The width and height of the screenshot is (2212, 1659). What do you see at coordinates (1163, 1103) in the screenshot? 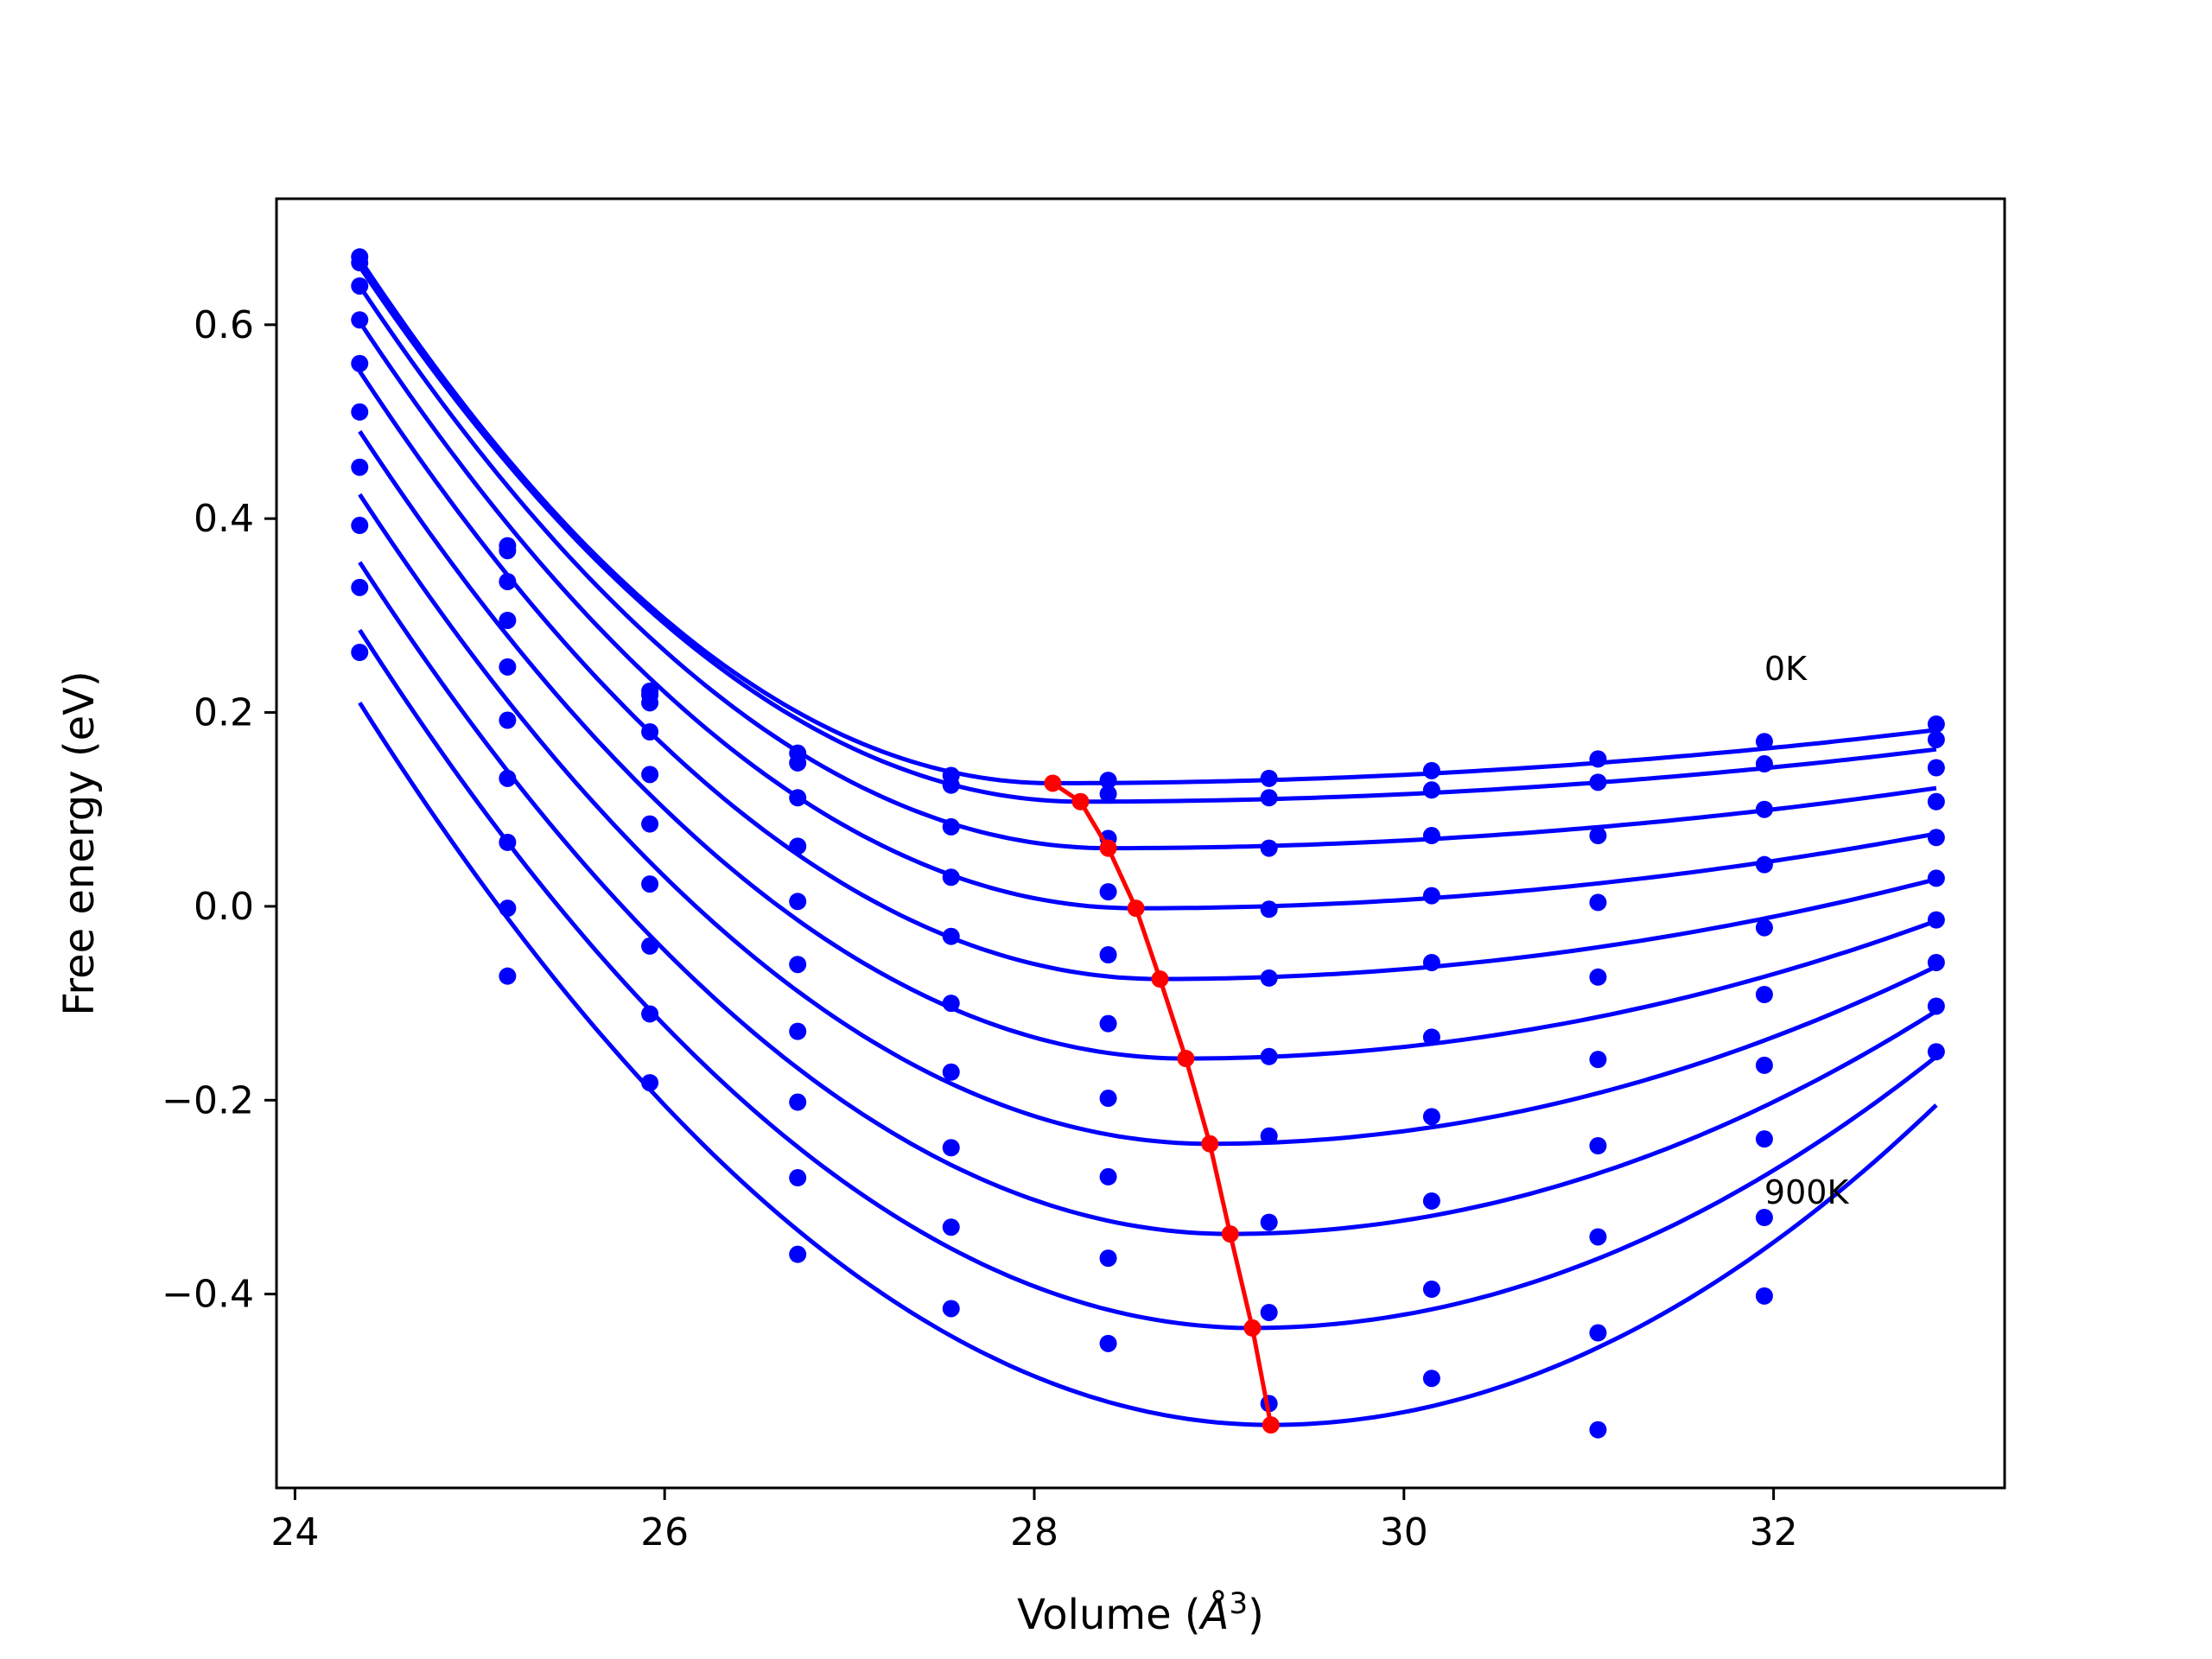
I see `equilibrium-volume-line` at bounding box center [1163, 1103].